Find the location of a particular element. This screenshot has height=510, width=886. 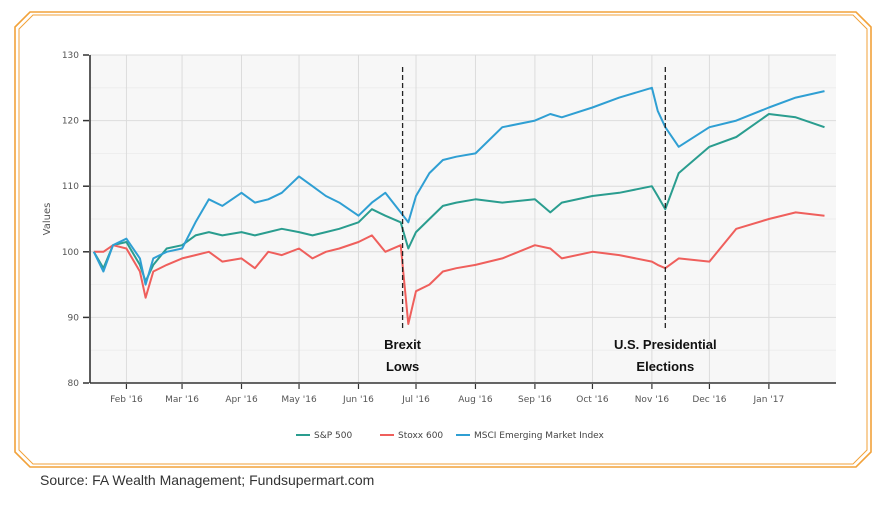

legend-entry: Stoxx 600 is located at coordinates (420, 436).